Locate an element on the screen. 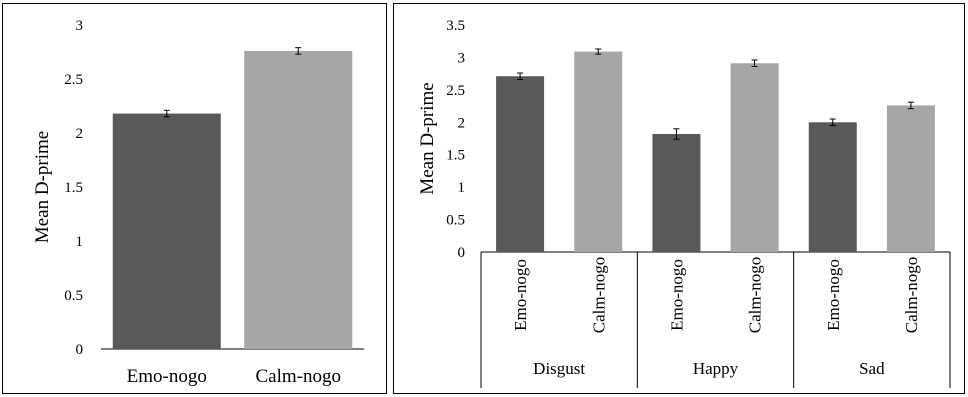 This screenshot has height=397, width=968. bar-calm-nogo is located at coordinates (298, 200).